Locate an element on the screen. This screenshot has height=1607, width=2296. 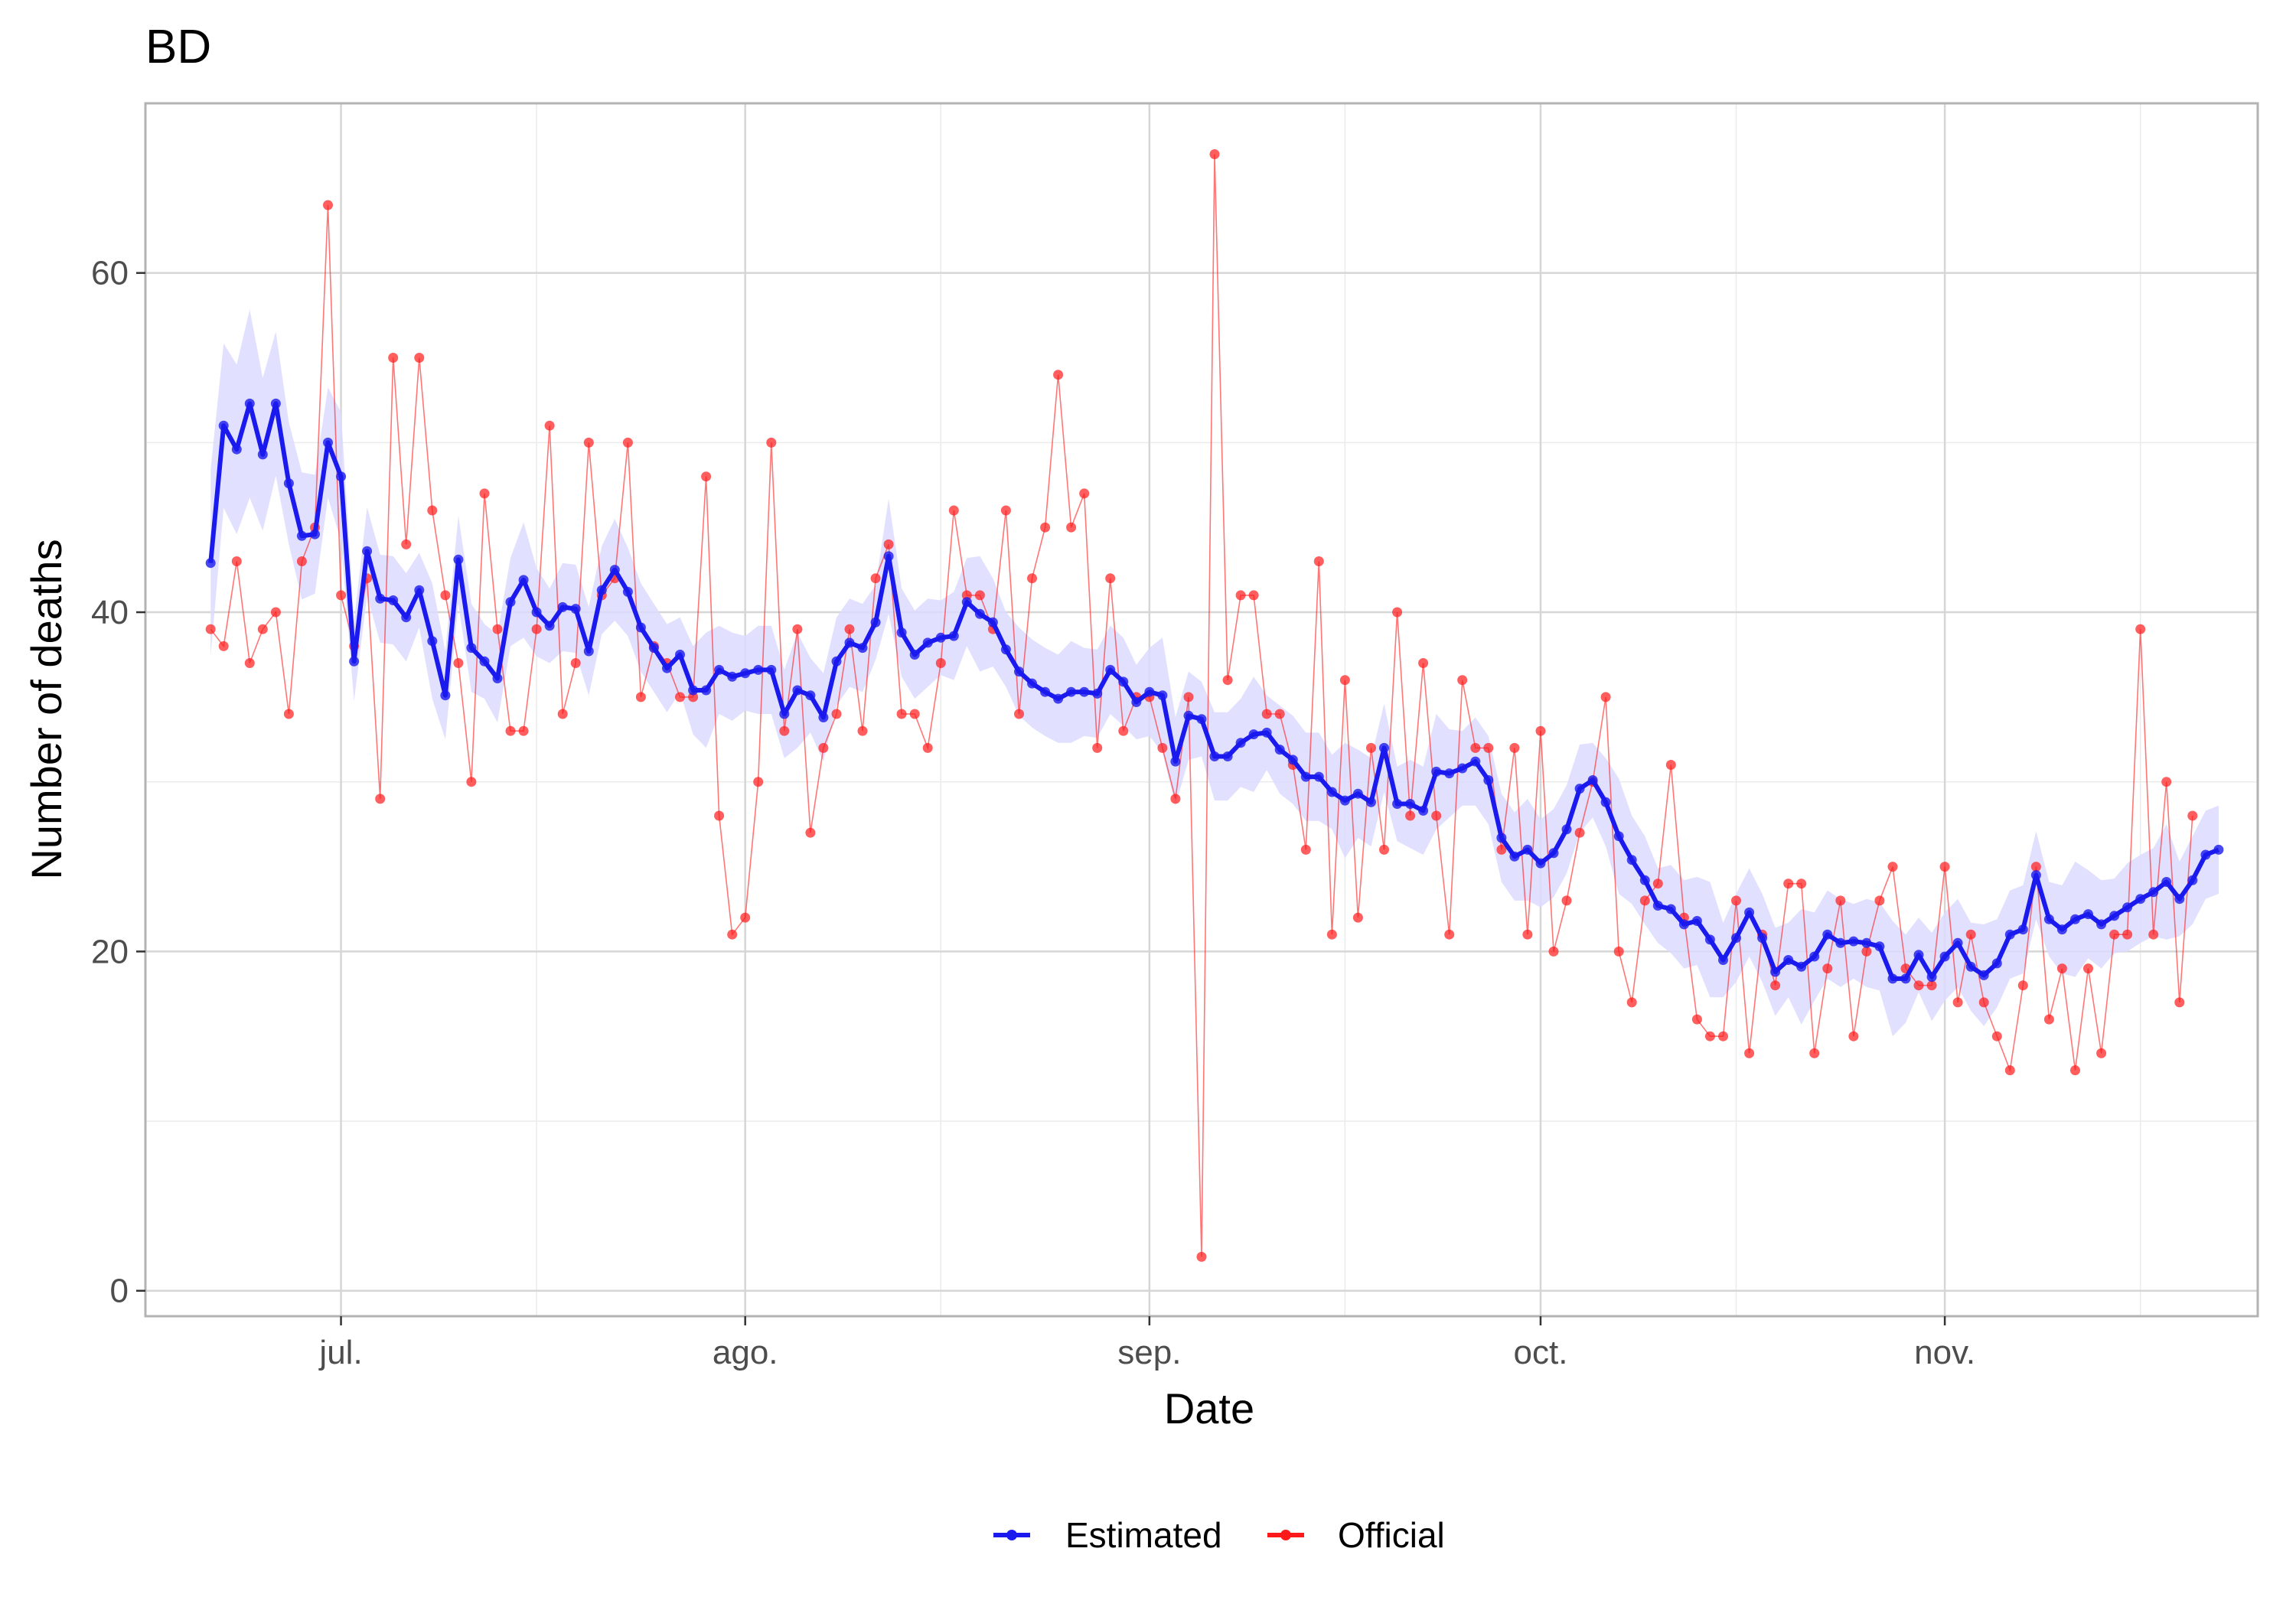
x-tick-label: nov. is located at coordinates (1944, 1352).